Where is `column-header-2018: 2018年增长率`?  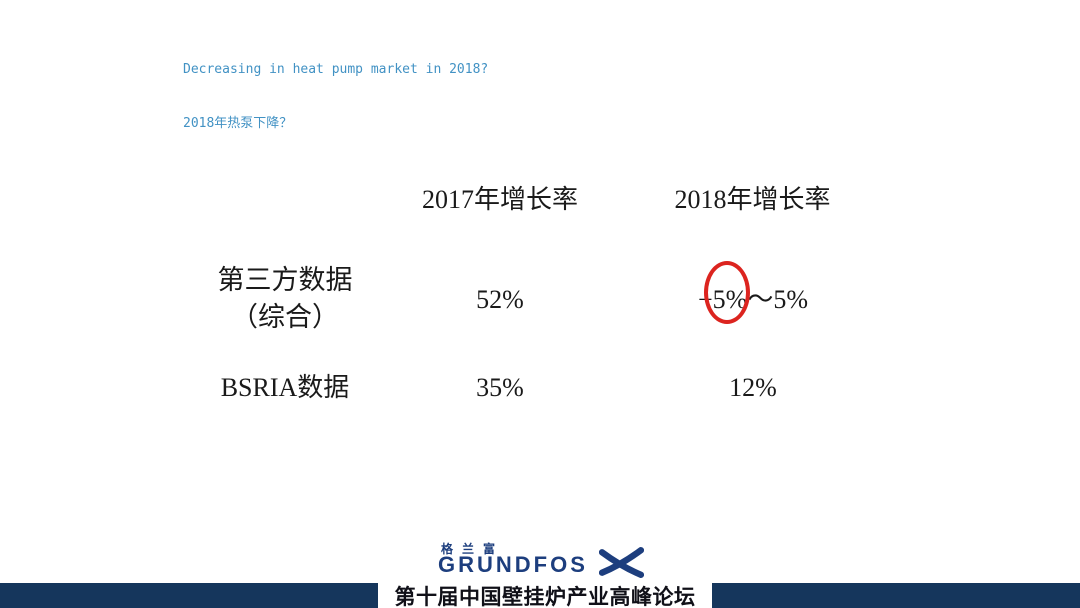
column-header-2018: 2018年增长率 is located at coordinates (752, 199).